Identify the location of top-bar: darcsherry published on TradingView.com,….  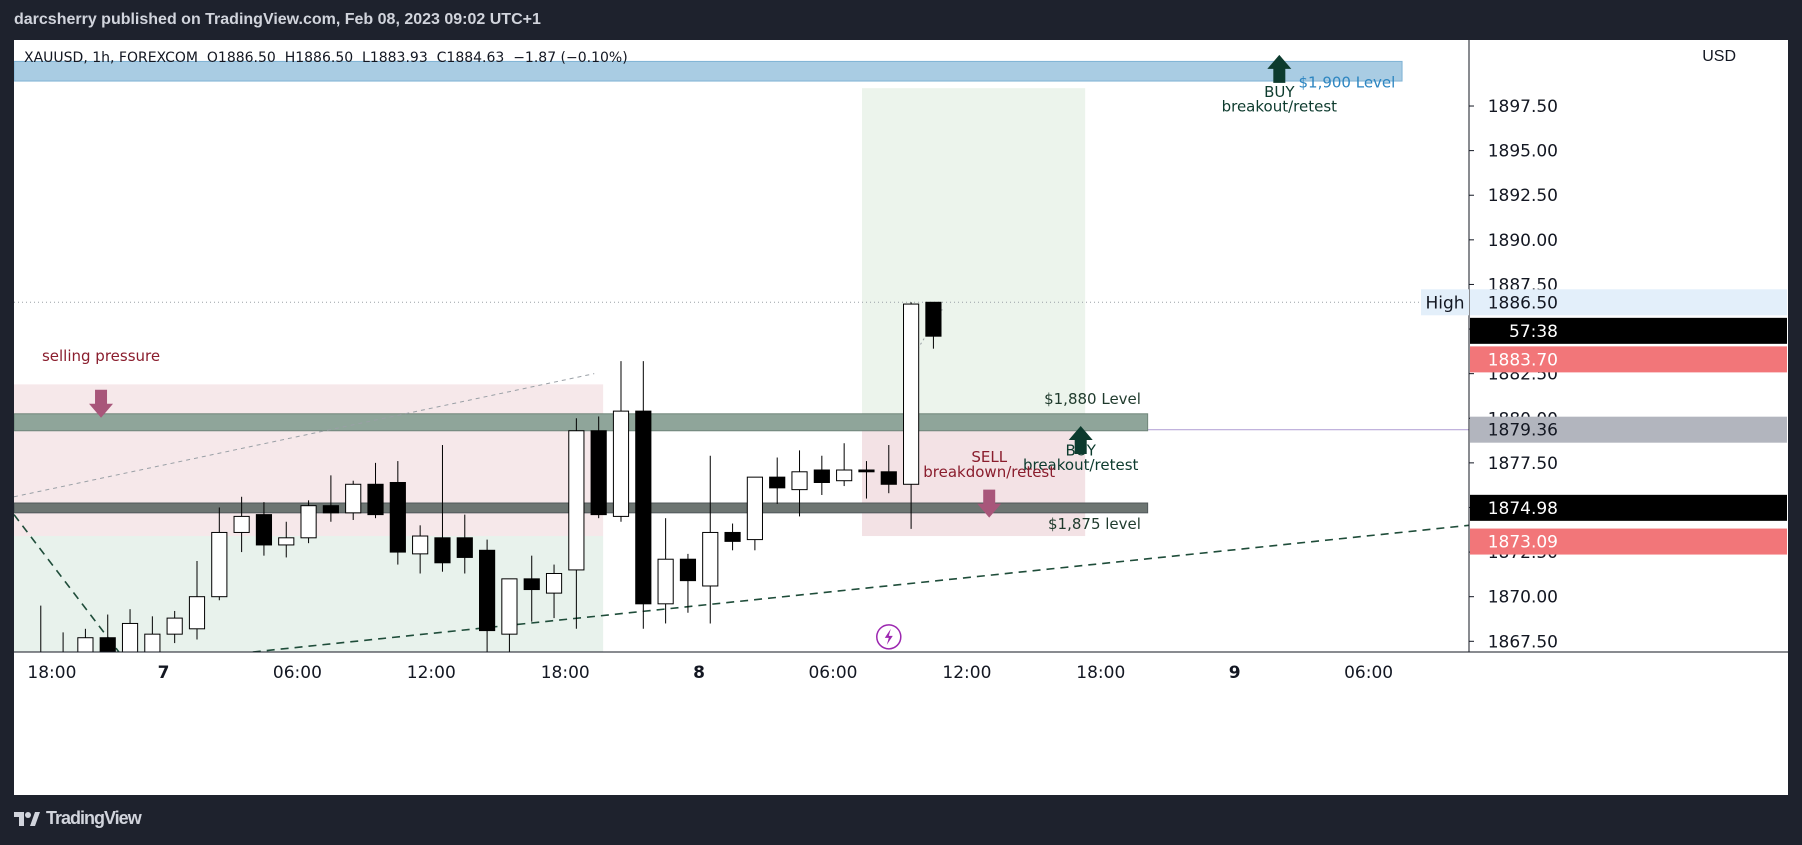
(901, 20).